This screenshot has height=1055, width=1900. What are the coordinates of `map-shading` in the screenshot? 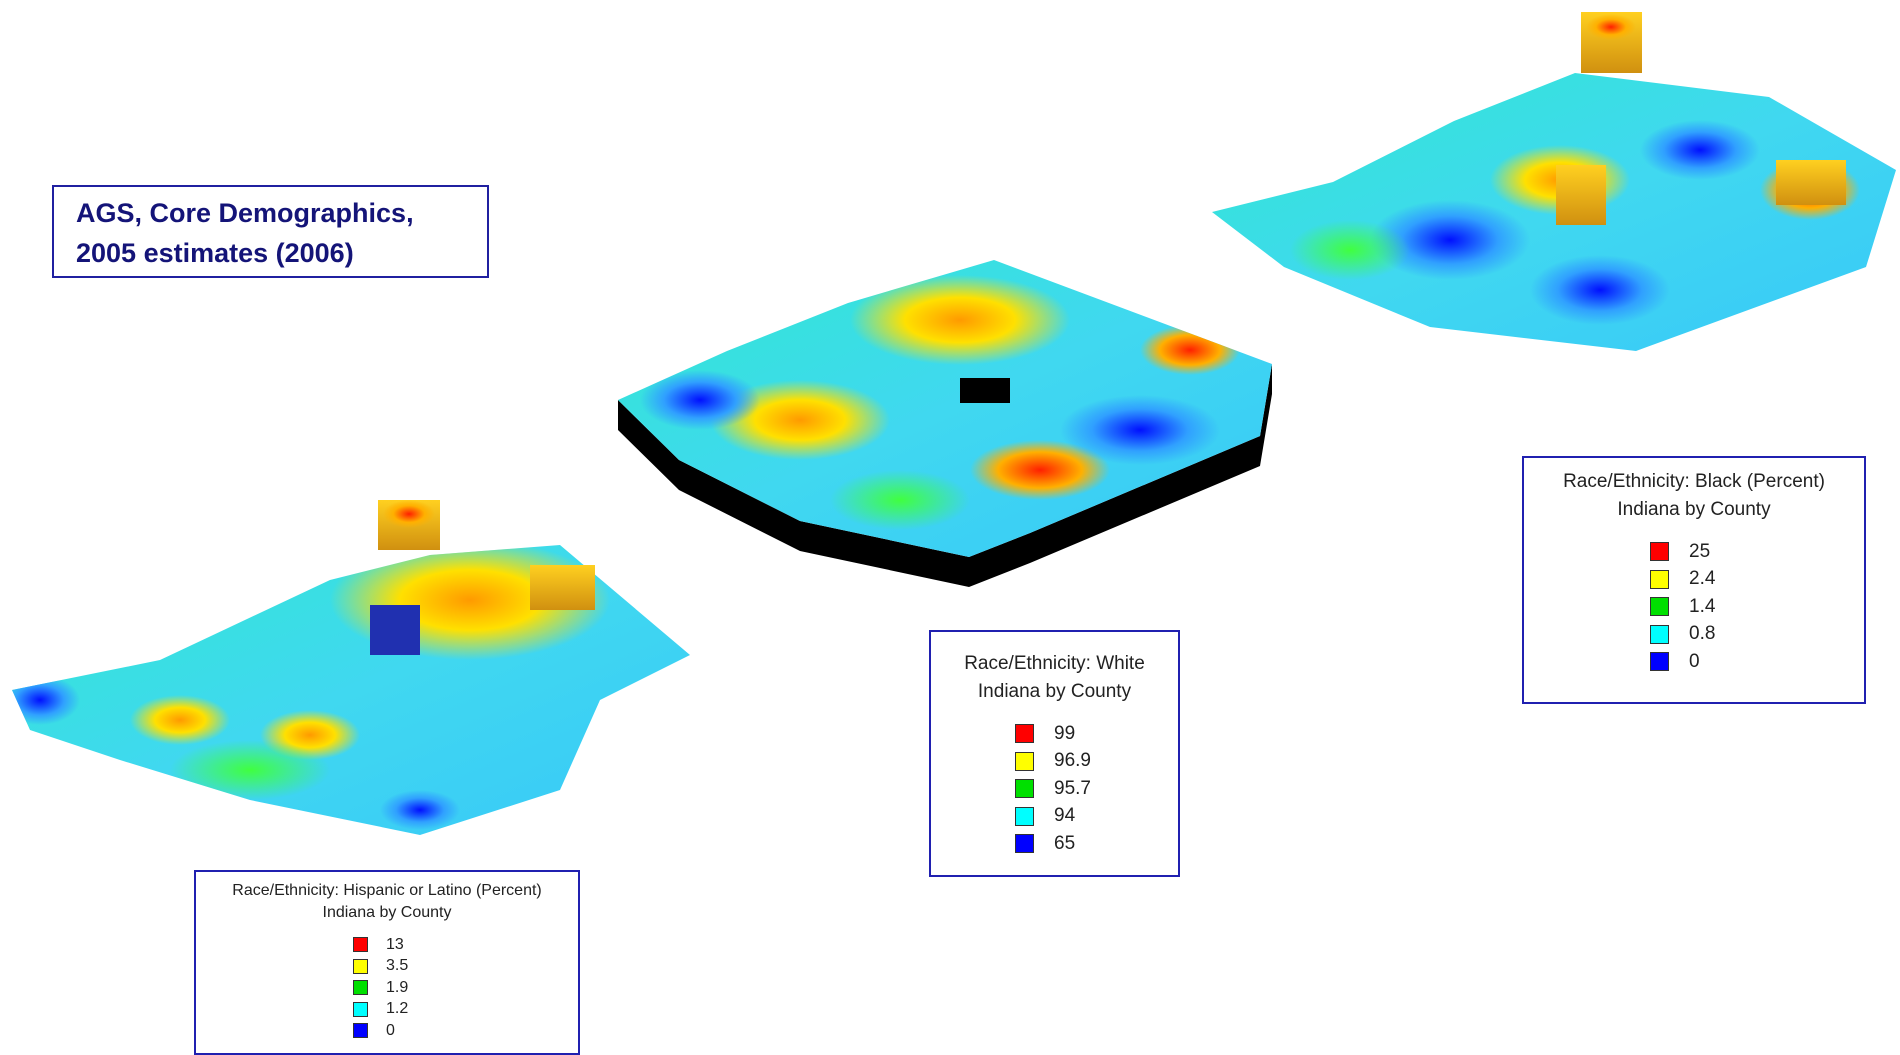 It's located at (940, 402).